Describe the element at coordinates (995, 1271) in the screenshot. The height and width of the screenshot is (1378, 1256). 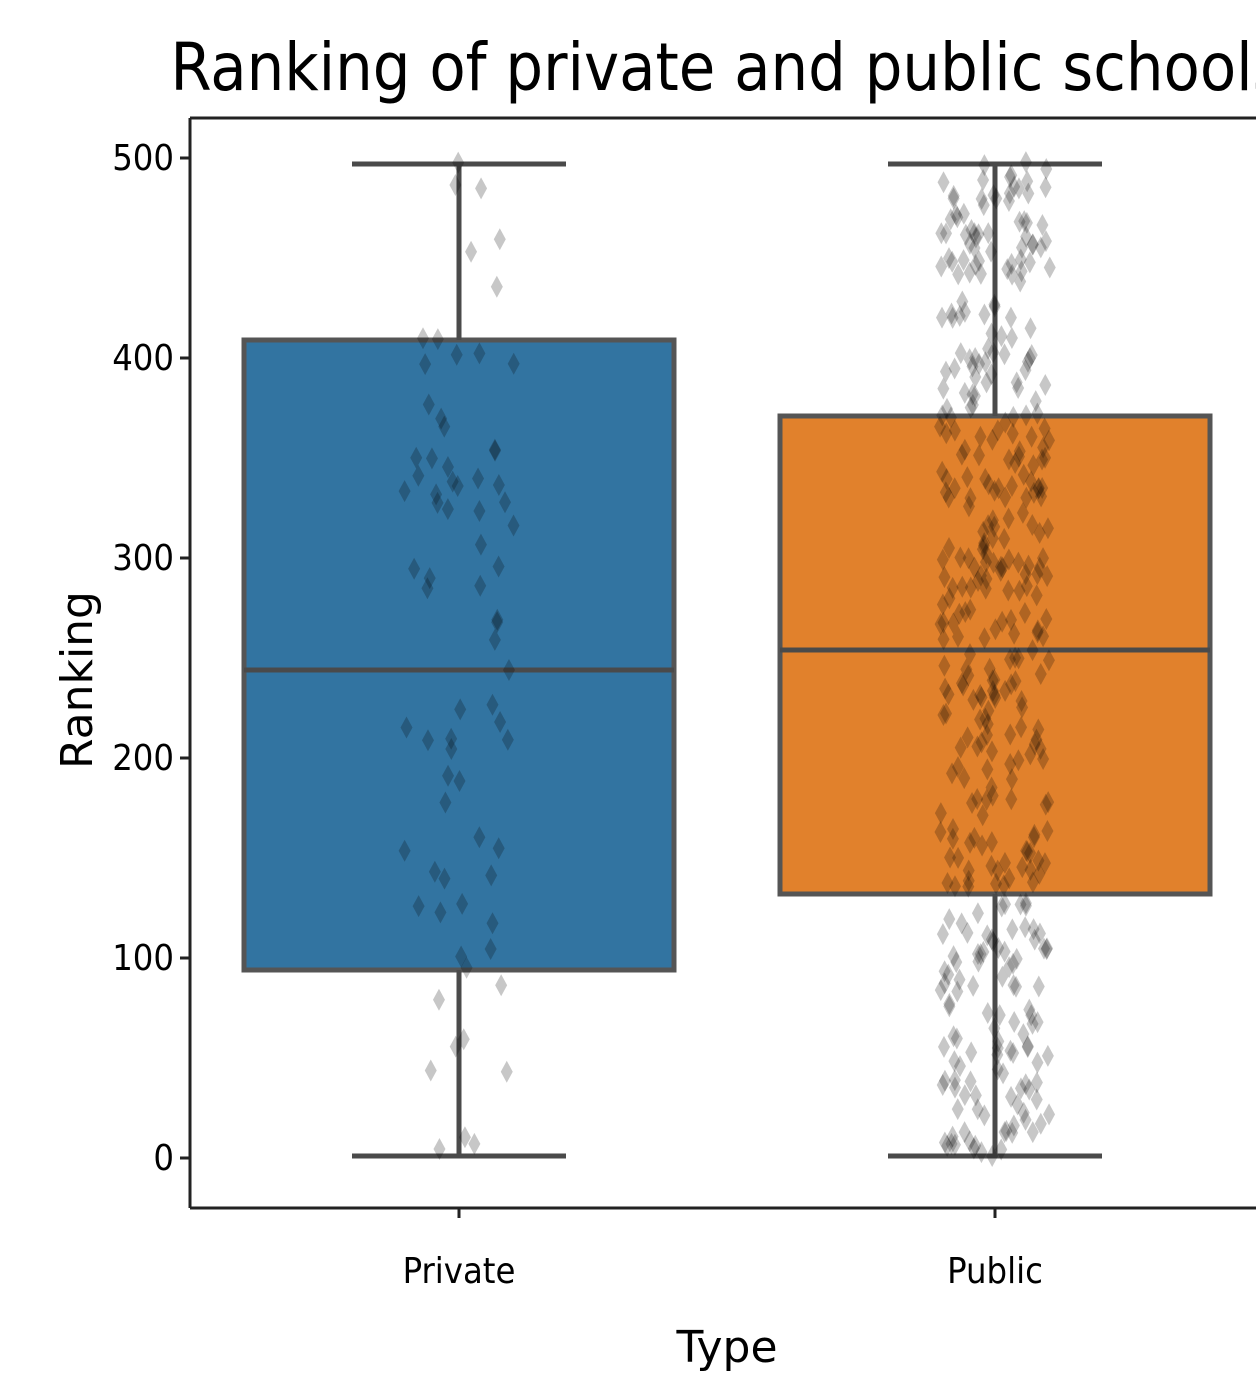
I see `x-tick-label: Public` at that location.